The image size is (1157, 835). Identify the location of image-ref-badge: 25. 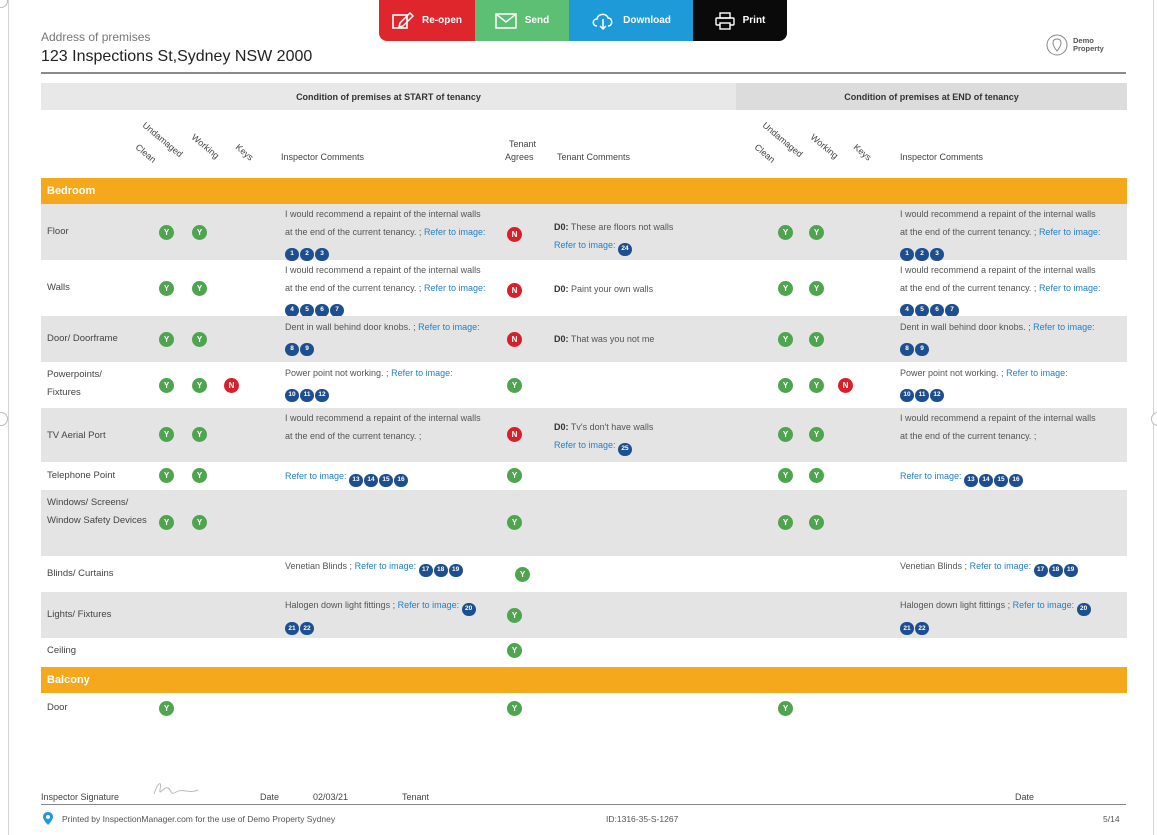
(625, 449).